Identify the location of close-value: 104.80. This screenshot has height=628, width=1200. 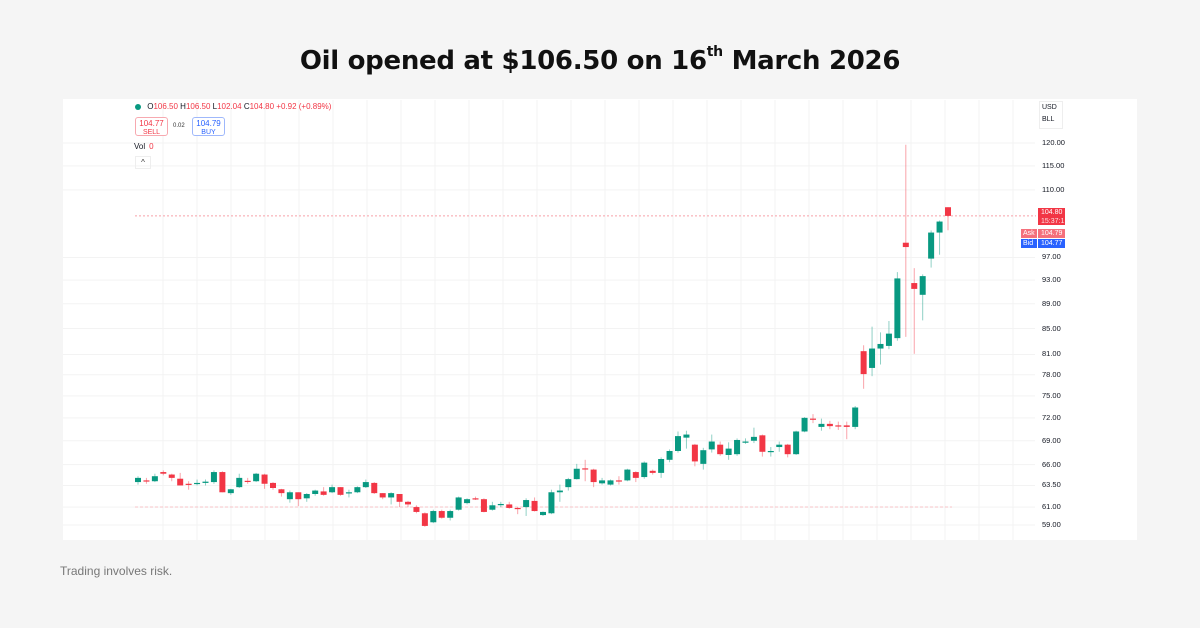
(262, 106).